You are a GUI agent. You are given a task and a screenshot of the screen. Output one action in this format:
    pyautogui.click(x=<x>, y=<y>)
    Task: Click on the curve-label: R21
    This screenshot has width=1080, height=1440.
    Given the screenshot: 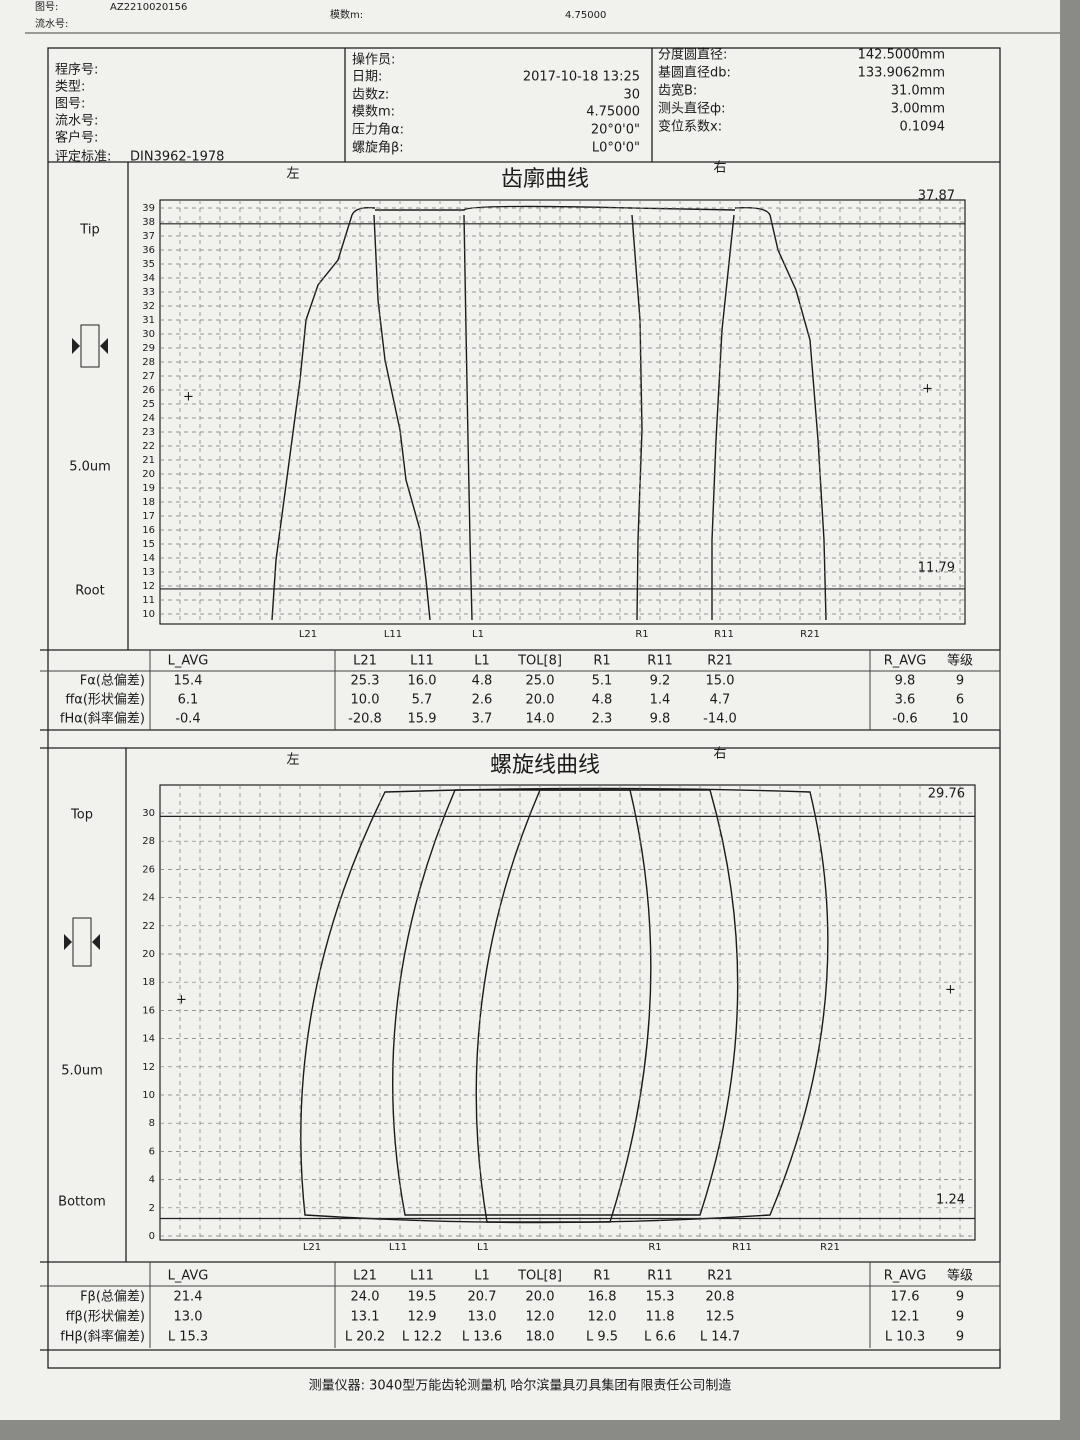 What is the action you would take?
    pyautogui.click(x=810, y=634)
    